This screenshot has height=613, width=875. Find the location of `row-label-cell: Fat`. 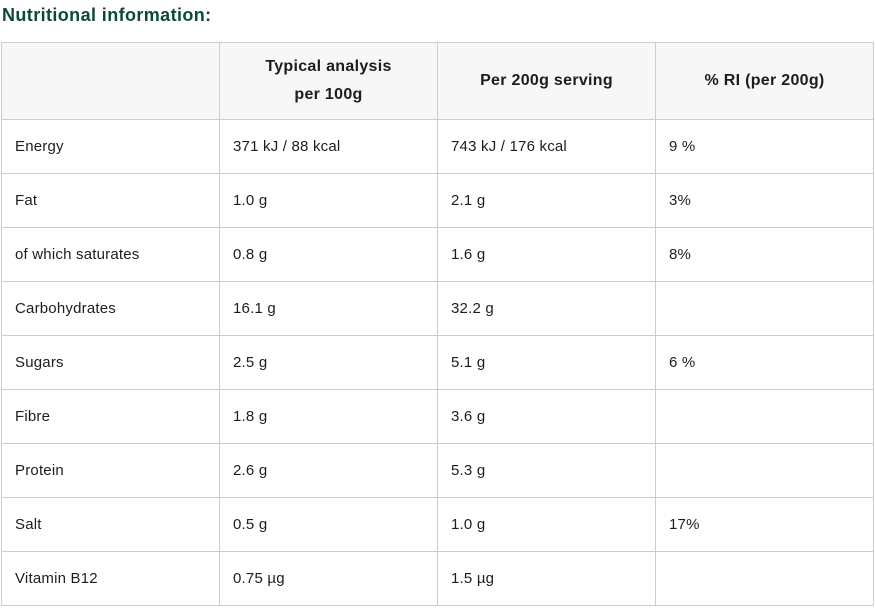

row-label-cell: Fat is located at coordinates (110, 200).